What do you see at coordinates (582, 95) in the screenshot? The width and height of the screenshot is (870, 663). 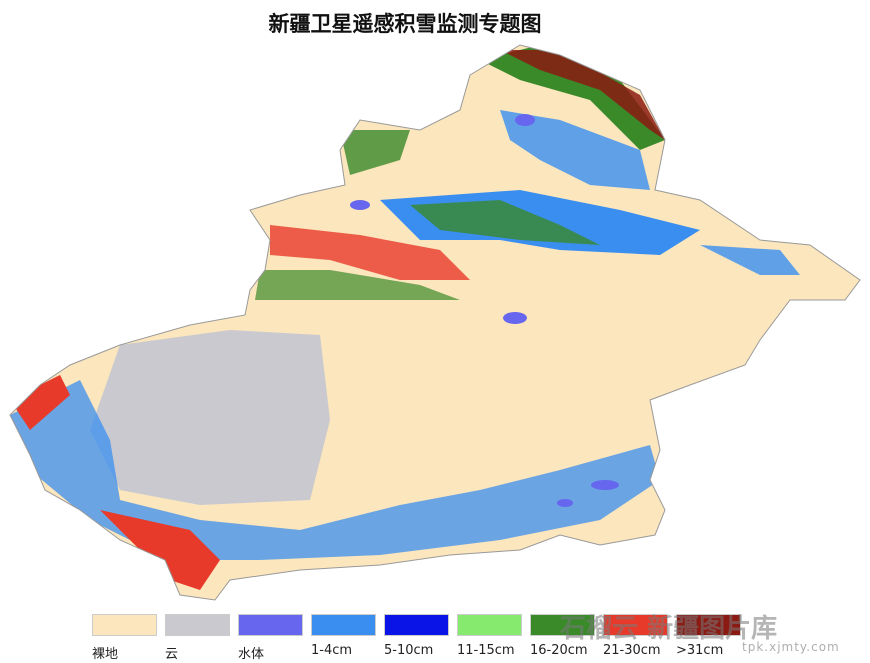 I see `snow-31cm-altai` at bounding box center [582, 95].